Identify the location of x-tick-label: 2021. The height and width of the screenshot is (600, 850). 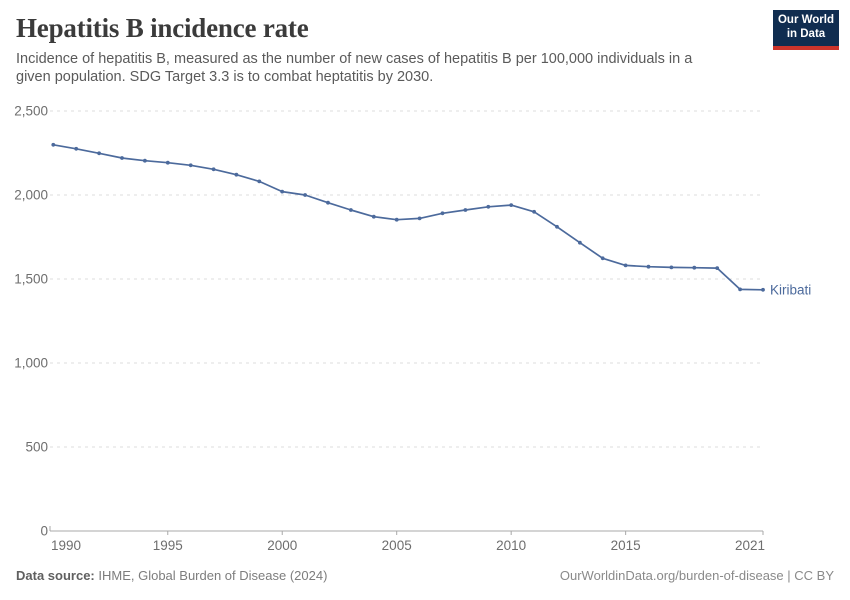
(750, 545).